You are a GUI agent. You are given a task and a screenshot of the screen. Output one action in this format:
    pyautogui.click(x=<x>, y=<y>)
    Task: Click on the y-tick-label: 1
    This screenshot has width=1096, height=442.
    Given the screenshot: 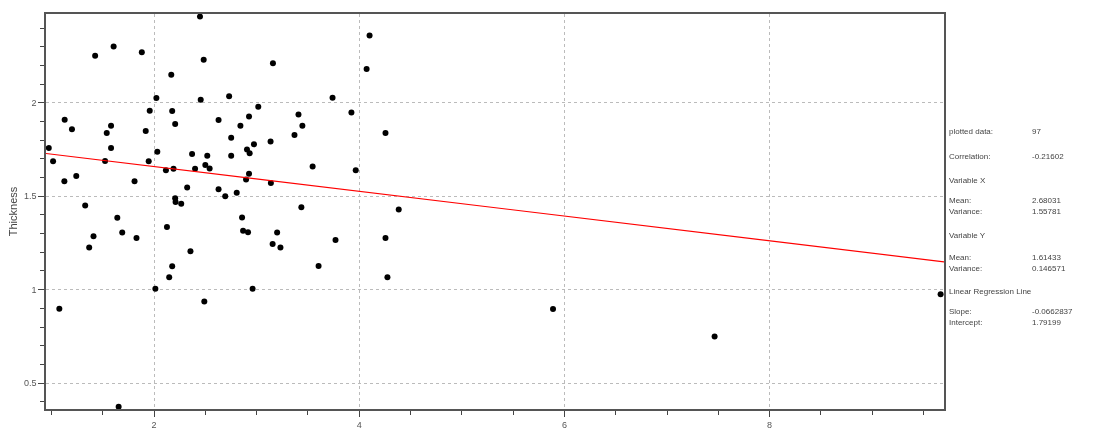 What is the action you would take?
    pyautogui.click(x=34, y=289)
    